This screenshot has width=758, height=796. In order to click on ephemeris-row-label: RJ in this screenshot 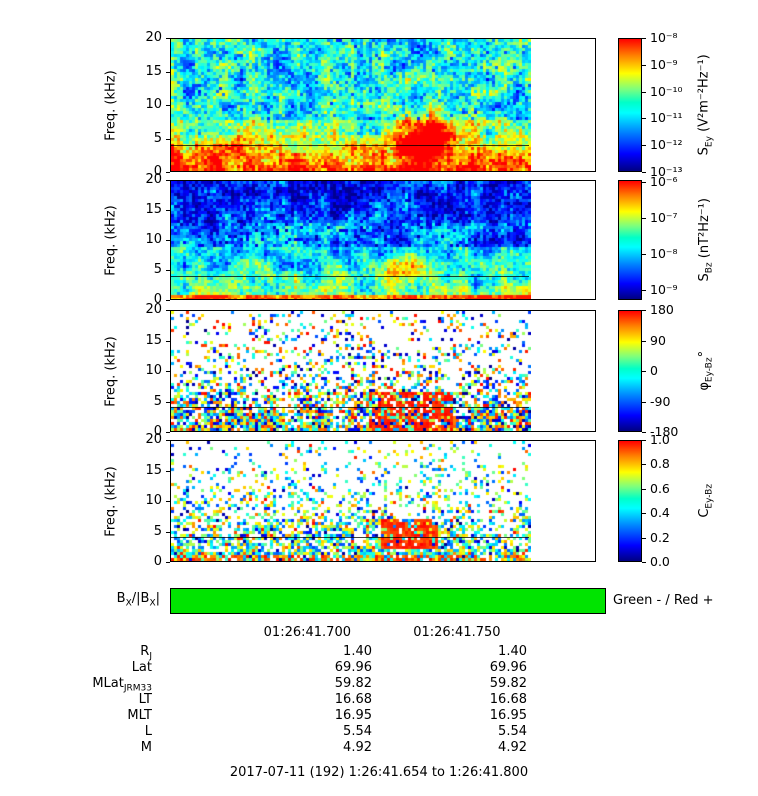, I will do `click(146, 653)`.